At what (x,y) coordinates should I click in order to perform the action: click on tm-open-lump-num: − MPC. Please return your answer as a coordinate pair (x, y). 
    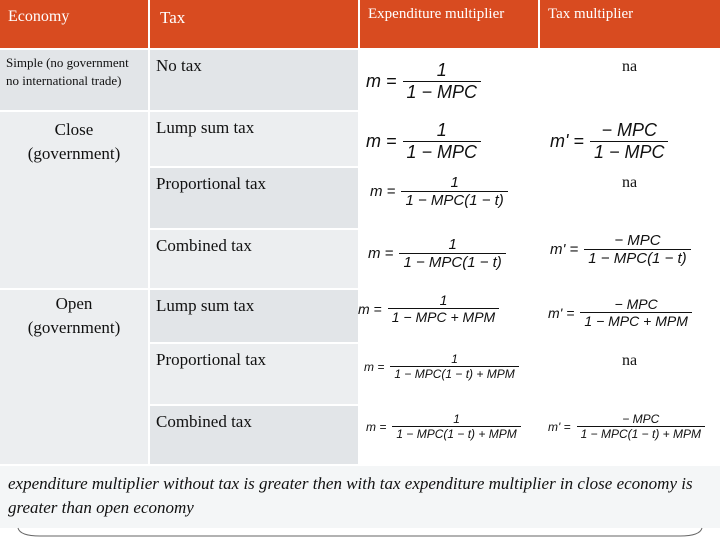
    Looking at the image, I should click on (636, 304).